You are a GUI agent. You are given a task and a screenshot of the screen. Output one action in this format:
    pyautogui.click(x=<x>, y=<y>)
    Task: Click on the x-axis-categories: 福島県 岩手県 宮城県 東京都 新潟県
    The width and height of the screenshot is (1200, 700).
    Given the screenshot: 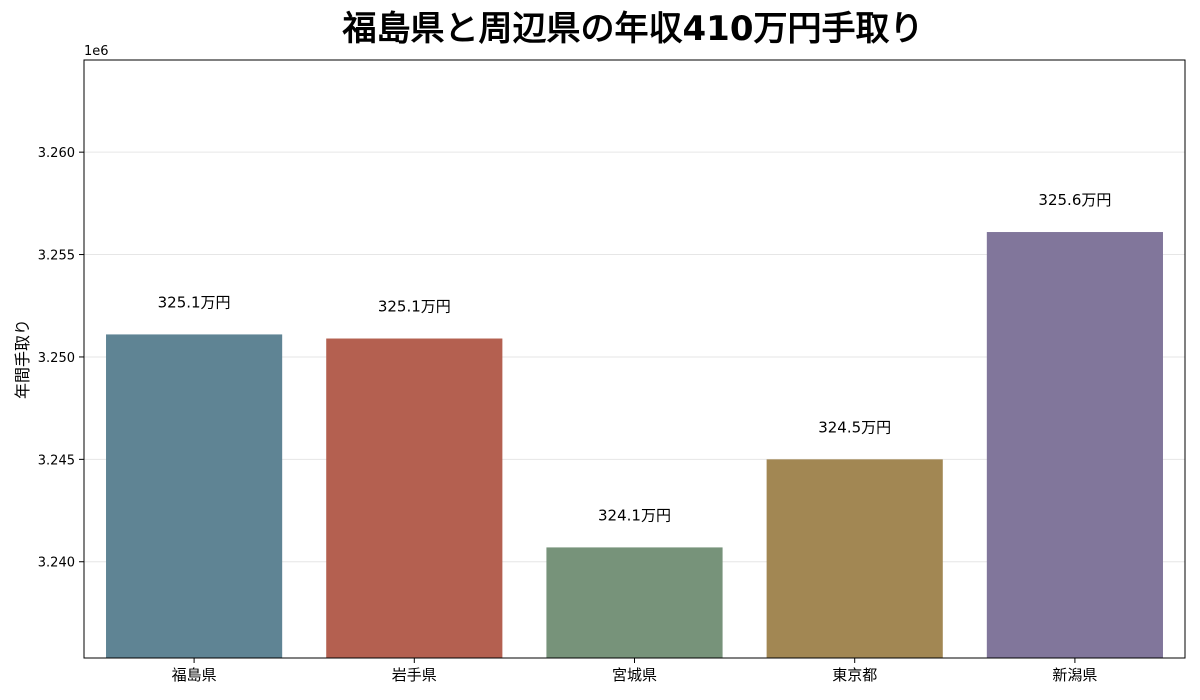 What is the action you would take?
    pyautogui.click(x=634, y=671)
    